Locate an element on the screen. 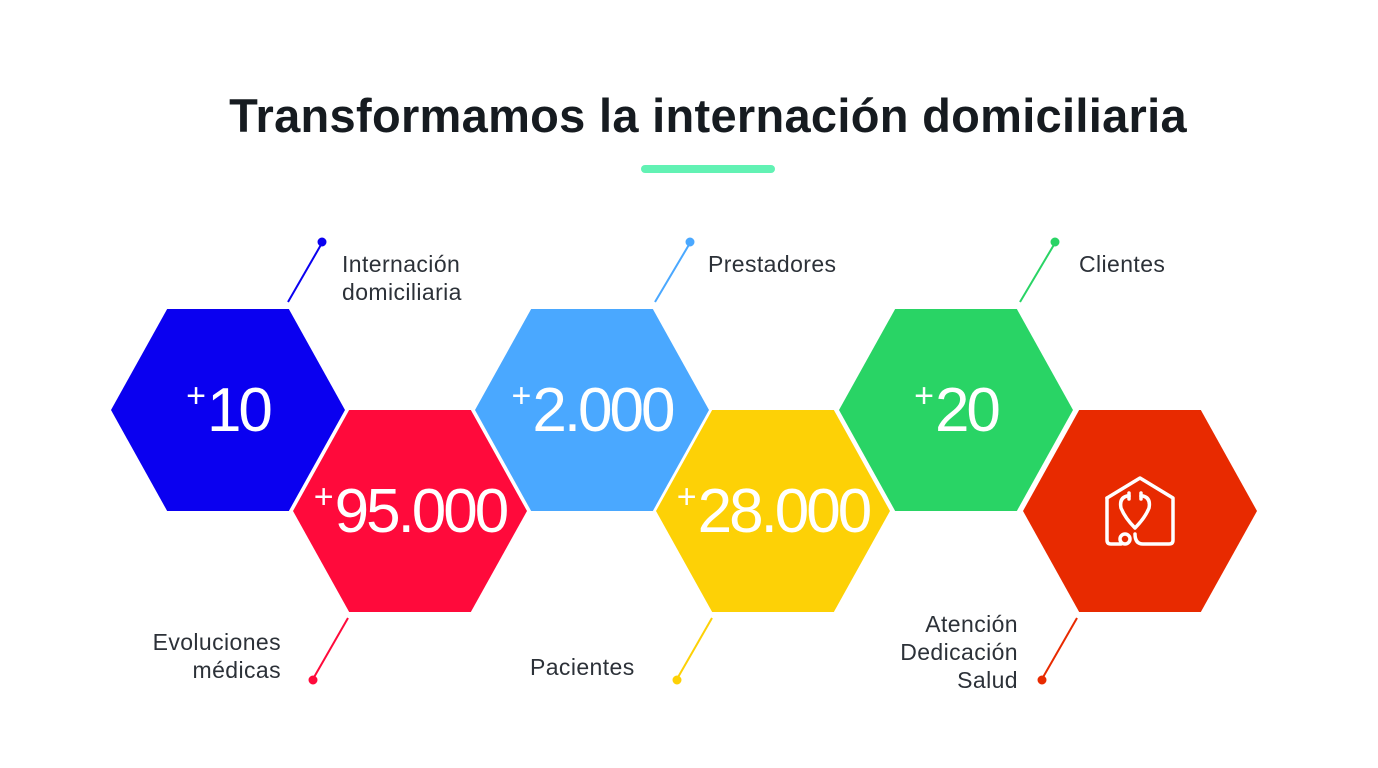 Image resolution: width=1378 pixels, height=768 pixels. label-prestadores: Prestadores is located at coordinates (772, 264).